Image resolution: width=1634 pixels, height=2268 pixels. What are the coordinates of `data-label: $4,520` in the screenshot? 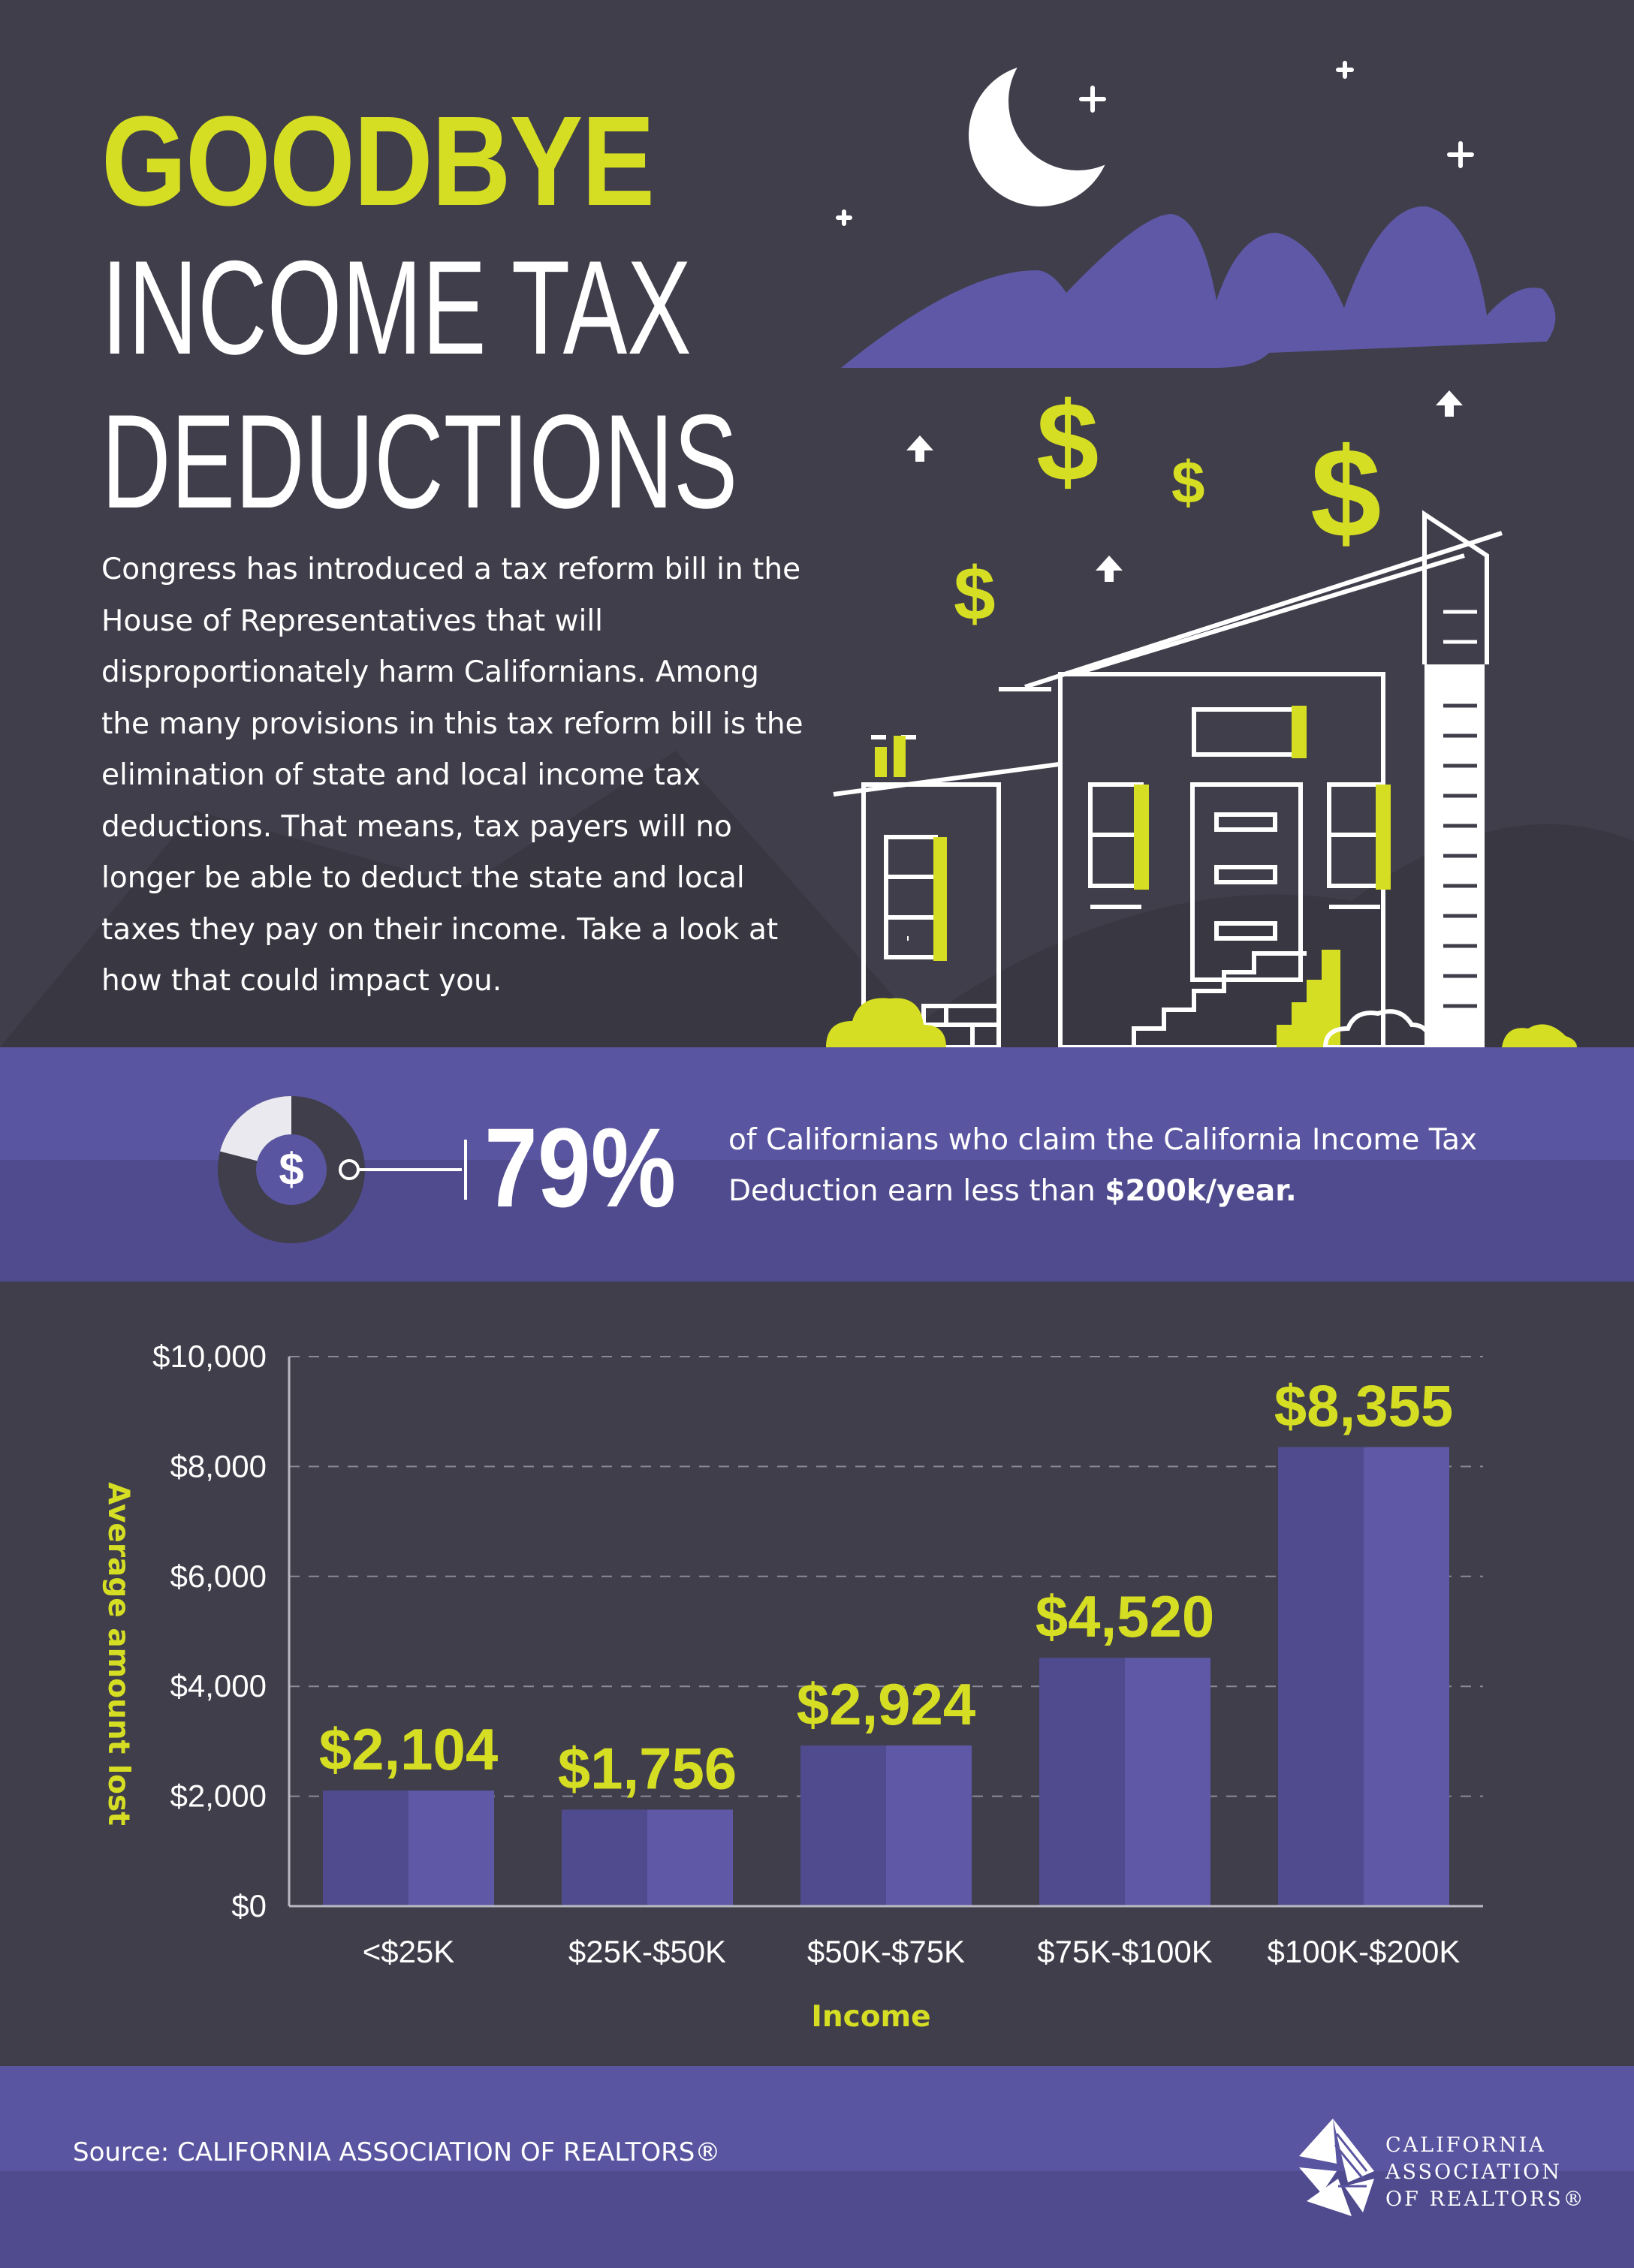 It's located at (1125, 1616).